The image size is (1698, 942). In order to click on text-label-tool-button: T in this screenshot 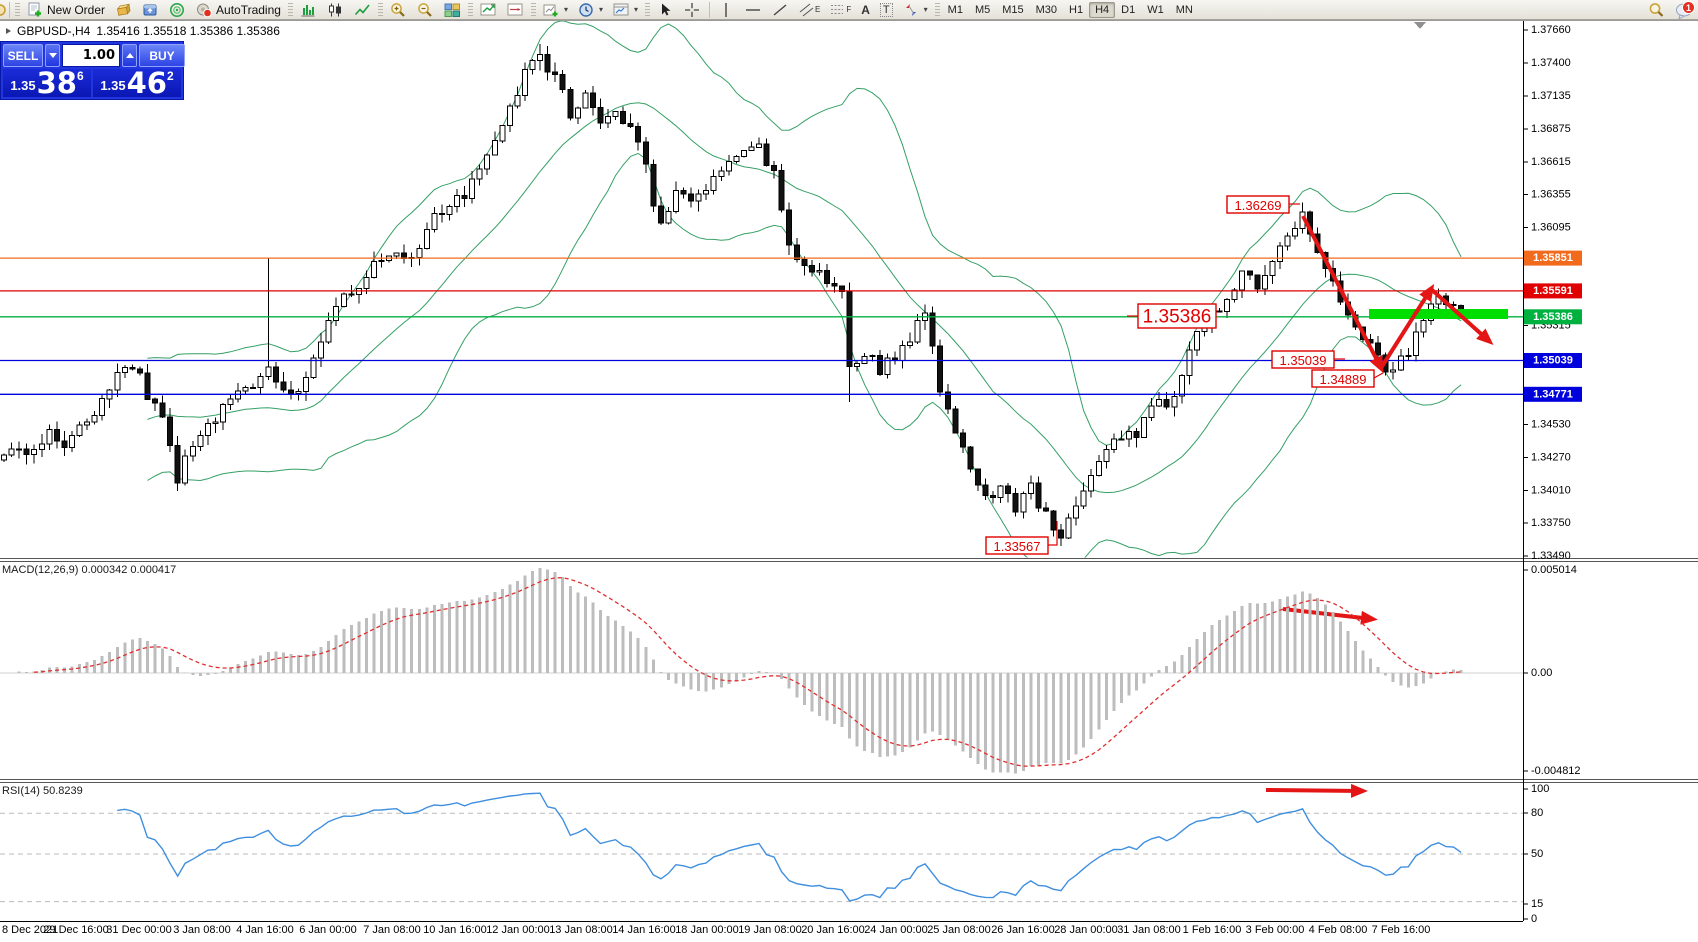, I will do `click(886, 10)`.